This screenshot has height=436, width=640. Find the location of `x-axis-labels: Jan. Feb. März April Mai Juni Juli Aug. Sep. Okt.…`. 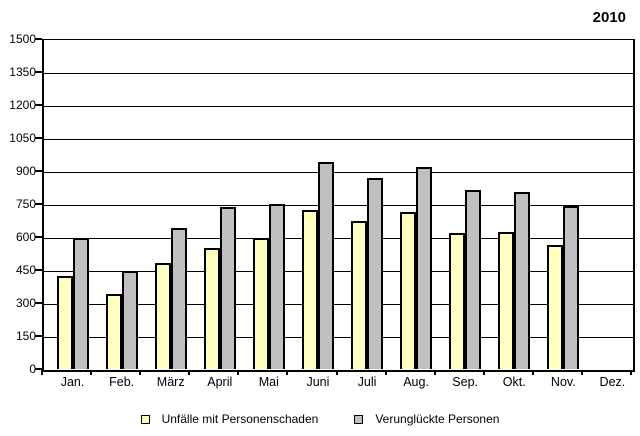

x-axis-labels: Jan. Feb. März April Mai Juni Juli Aug. Sep. Okt.… is located at coordinates (336, 382).